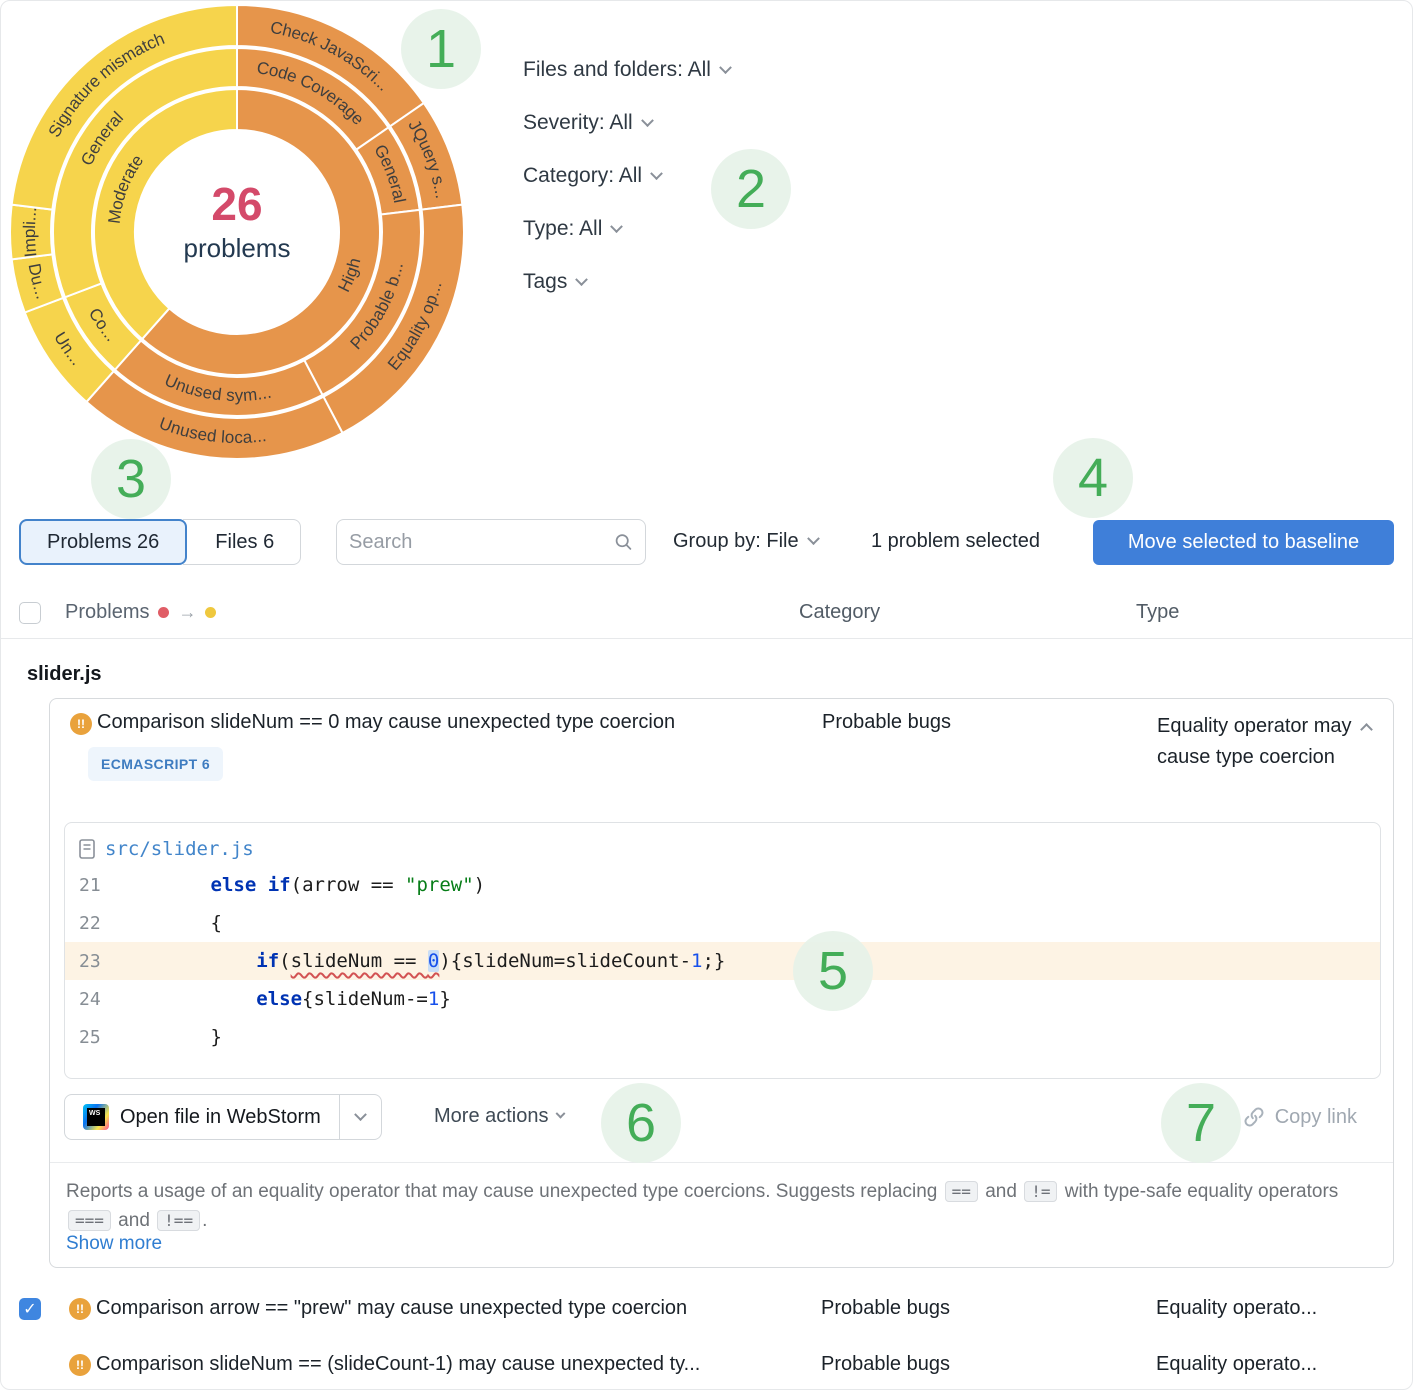 This screenshot has width=1413, height=1390. What do you see at coordinates (626, 229) in the screenshot?
I see `filter-type: Type: All` at bounding box center [626, 229].